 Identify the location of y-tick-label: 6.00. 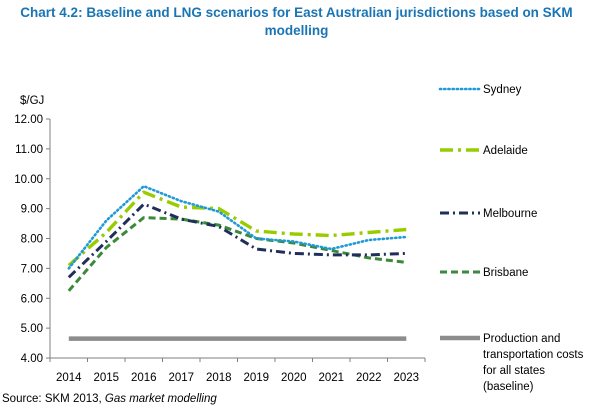
(32, 299).